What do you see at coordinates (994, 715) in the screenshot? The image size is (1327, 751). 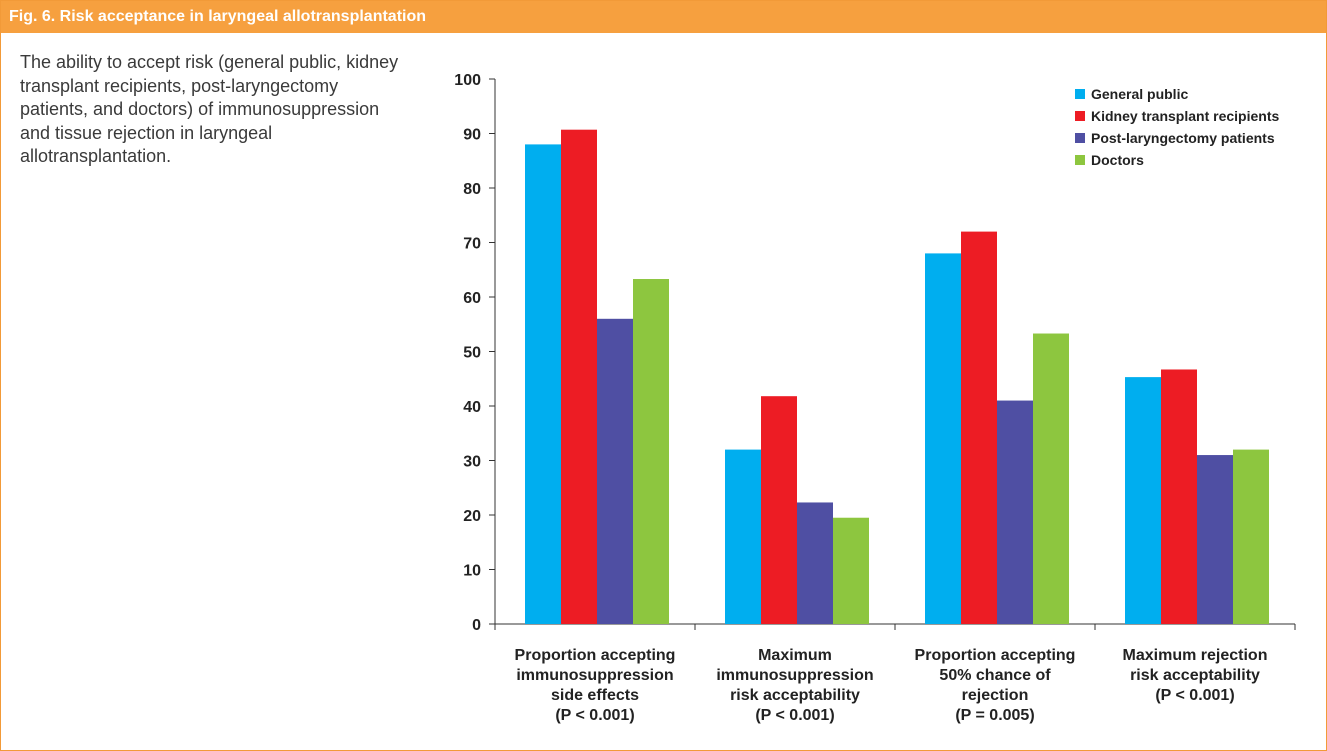 I see `category-label: (P = 0.005)` at bounding box center [994, 715].